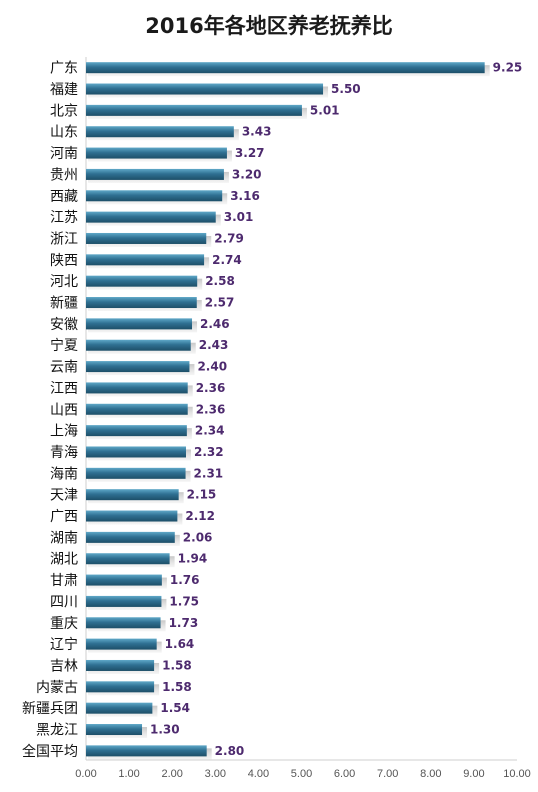 This screenshot has width=538, height=792. What do you see at coordinates (214, 345) in the screenshot?
I see `value-label: 2.43` at bounding box center [214, 345].